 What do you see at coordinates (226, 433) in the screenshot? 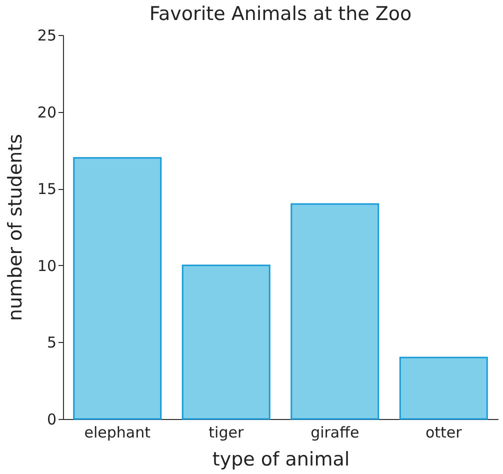
I see `x-tick-label: tiger` at bounding box center [226, 433].